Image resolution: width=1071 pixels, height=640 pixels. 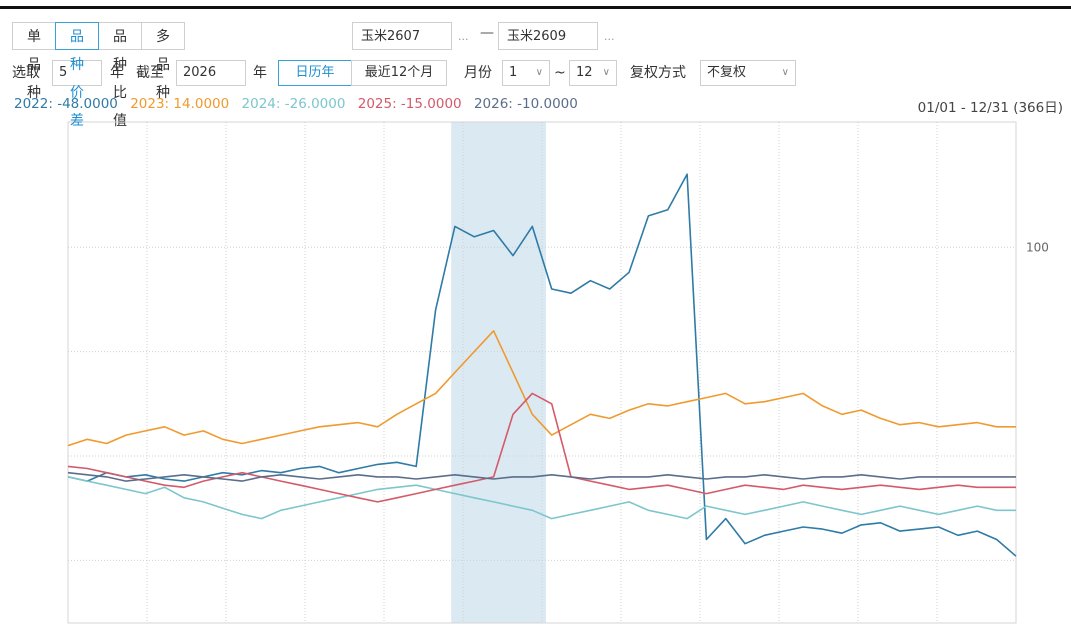 I want to click on month-from-value: 1, so click(x=513, y=72).